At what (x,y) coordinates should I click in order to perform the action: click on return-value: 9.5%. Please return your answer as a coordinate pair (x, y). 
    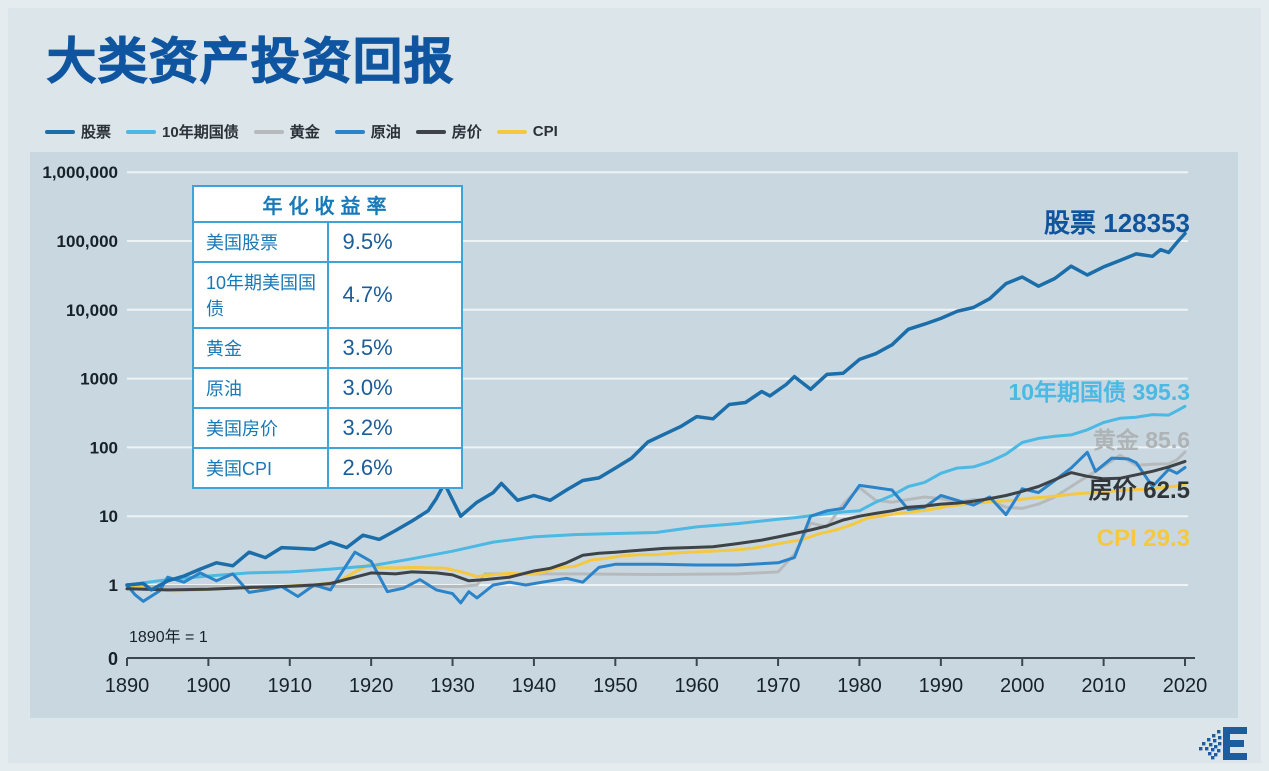
    Looking at the image, I should click on (394, 242).